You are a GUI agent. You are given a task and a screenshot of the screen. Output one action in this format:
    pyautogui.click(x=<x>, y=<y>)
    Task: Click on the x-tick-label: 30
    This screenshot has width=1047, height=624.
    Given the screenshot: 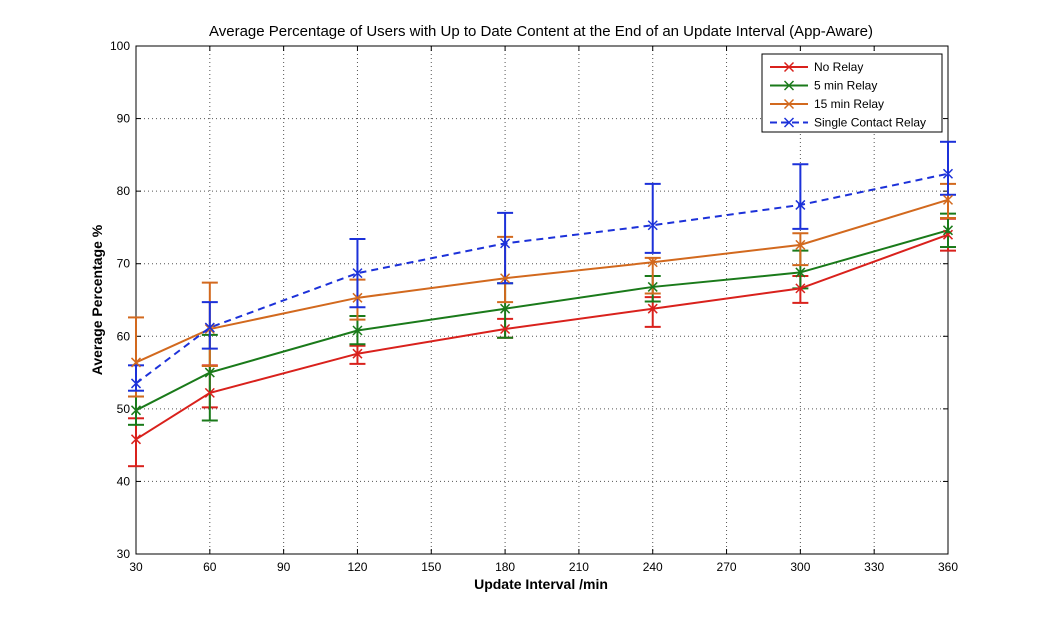 What is the action you would take?
    pyautogui.click(x=136, y=567)
    